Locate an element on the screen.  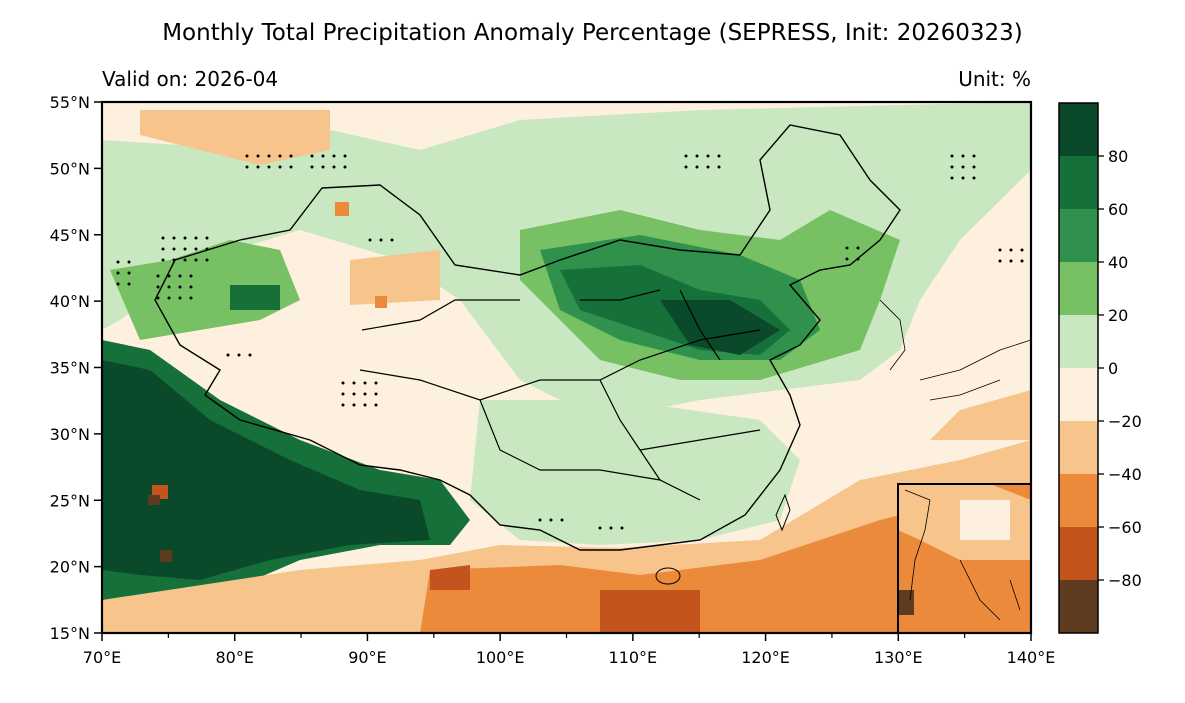
colorbar-tick-label: 80 is located at coordinates (1118, 156).